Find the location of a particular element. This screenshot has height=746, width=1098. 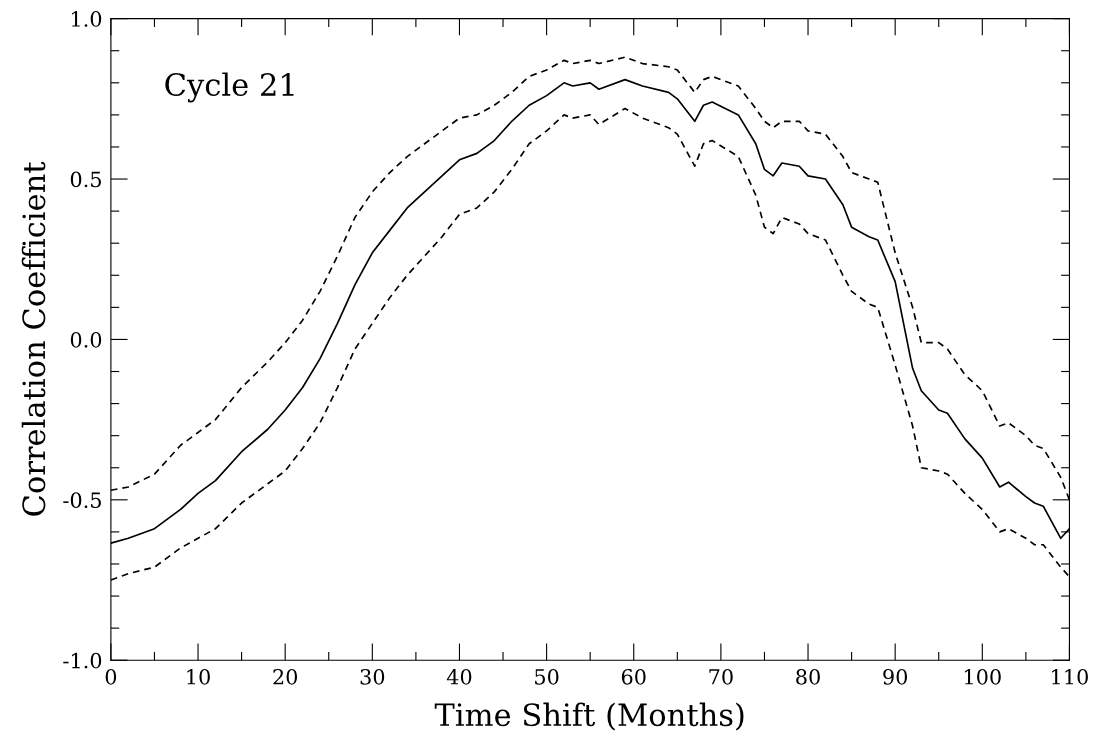

y-tick-label: 0.5 is located at coordinates (85, 179).